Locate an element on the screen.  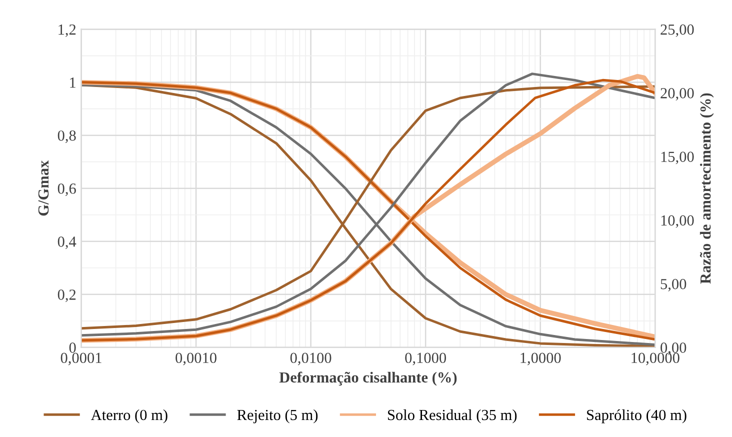
y2-tick-label: 10,00 is located at coordinates (677, 221).